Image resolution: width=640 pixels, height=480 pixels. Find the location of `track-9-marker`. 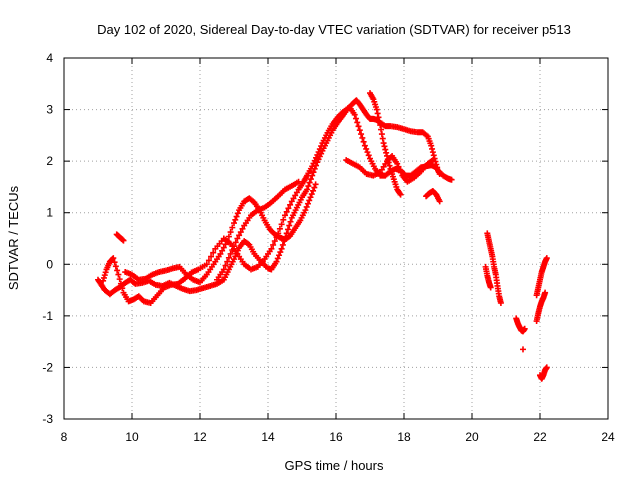

track-9-marker is located at coordinates (500, 302).